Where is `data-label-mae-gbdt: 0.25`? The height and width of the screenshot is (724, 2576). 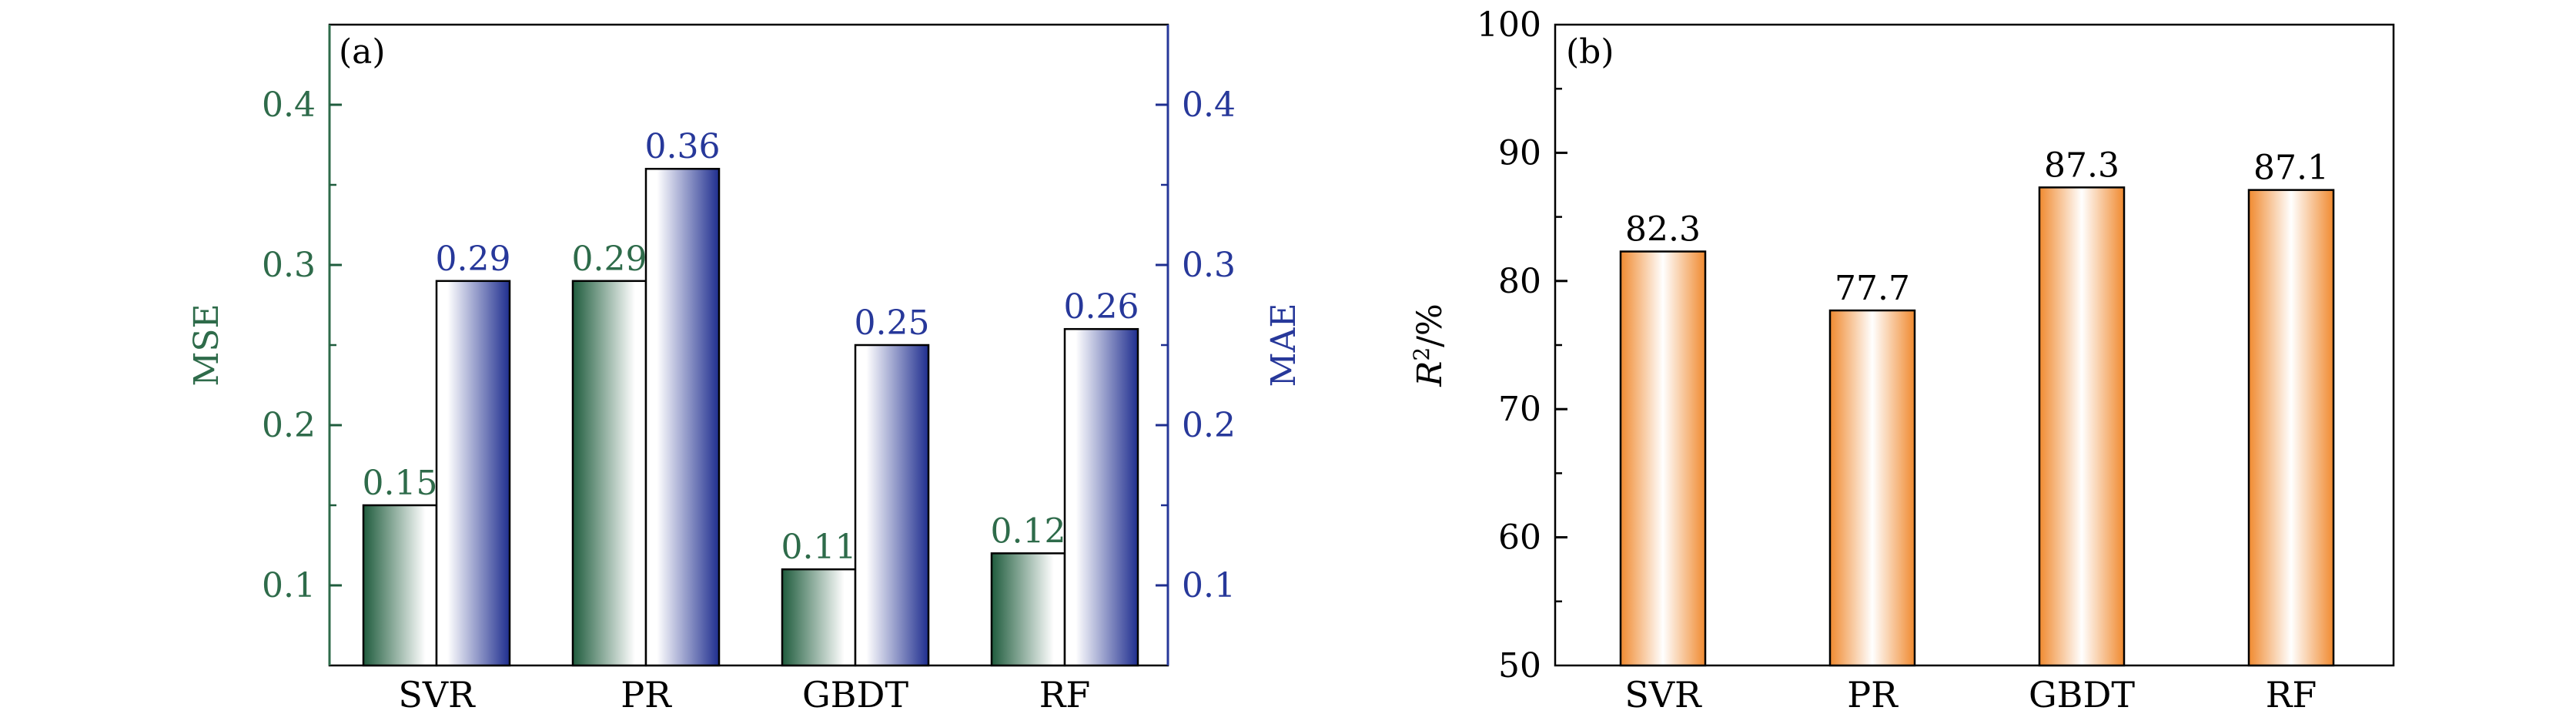 data-label-mae-gbdt: 0.25 is located at coordinates (893, 323).